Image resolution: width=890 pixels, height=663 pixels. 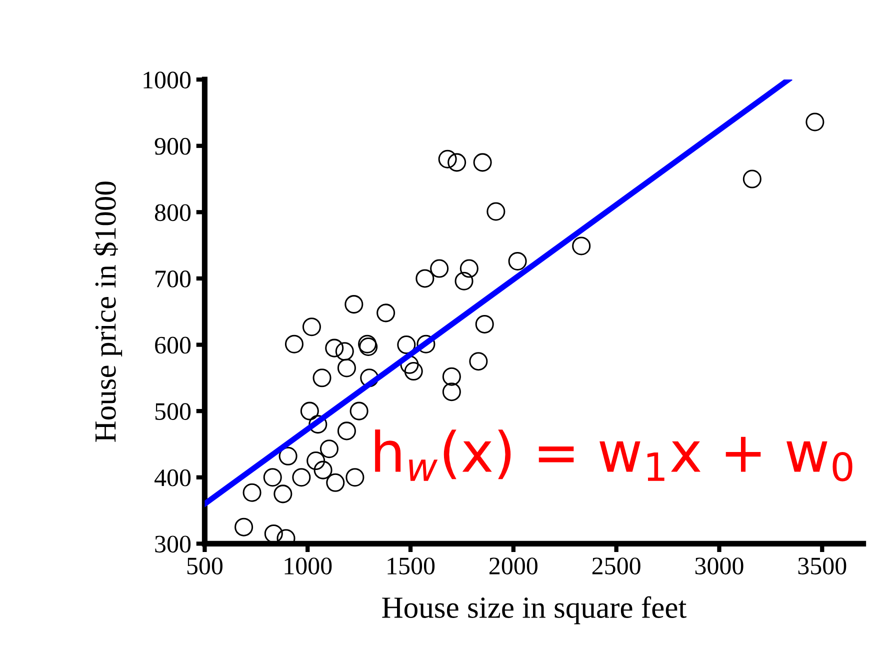 What do you see at coordinates (411, 566) in the screenshot?
I see `x-tick-label: 1500` at bounding box center [411, 566].